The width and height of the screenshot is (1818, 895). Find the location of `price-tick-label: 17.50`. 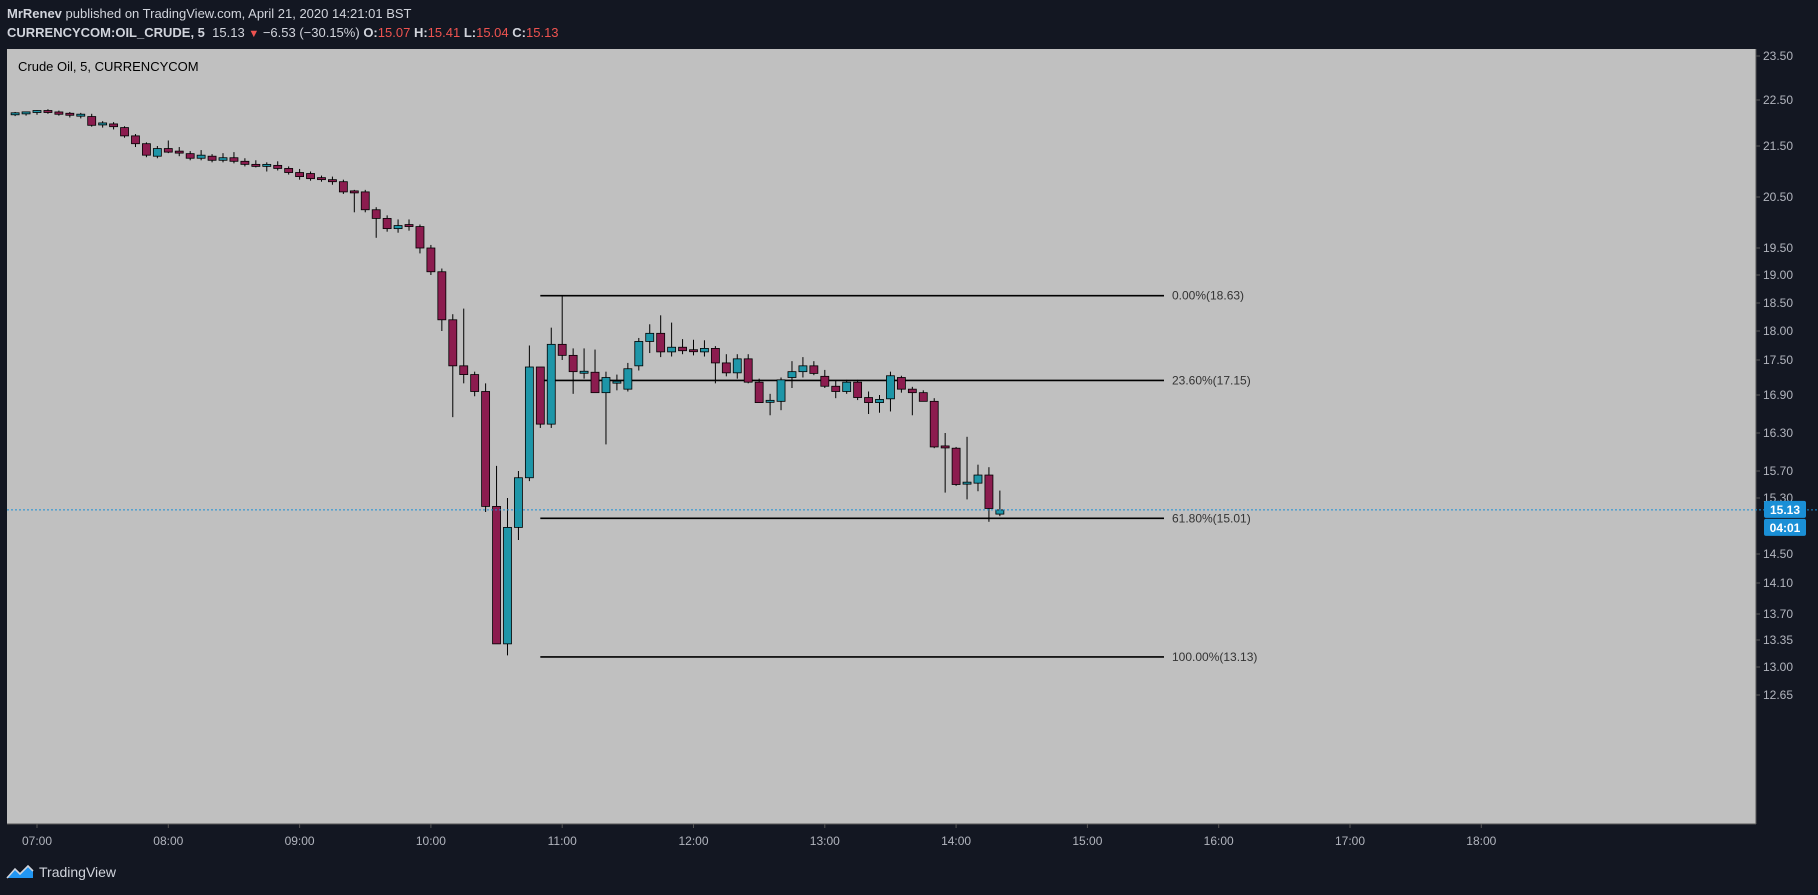

price-tick-label: 17.50 is located at coordinates (1778, 360).